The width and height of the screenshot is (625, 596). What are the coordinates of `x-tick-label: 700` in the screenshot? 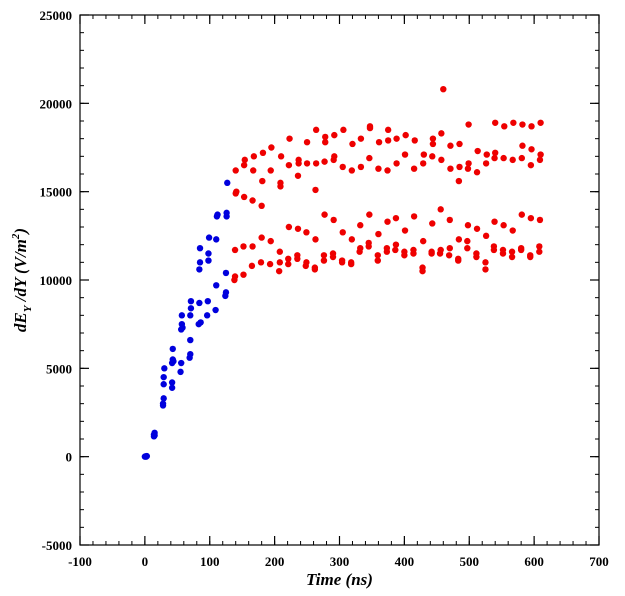 It's located at (599, 561).